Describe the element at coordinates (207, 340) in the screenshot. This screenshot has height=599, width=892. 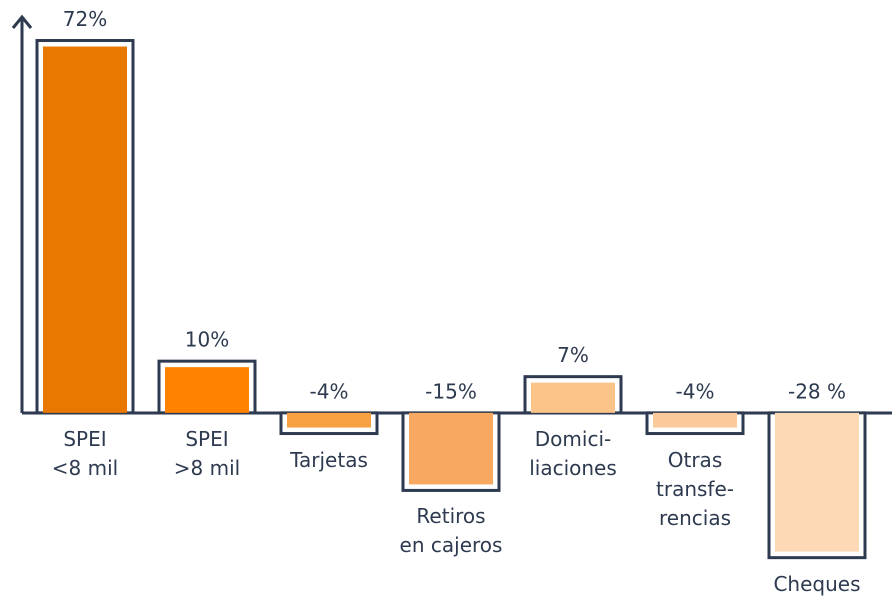
I see `value-label: 10%` at that location.